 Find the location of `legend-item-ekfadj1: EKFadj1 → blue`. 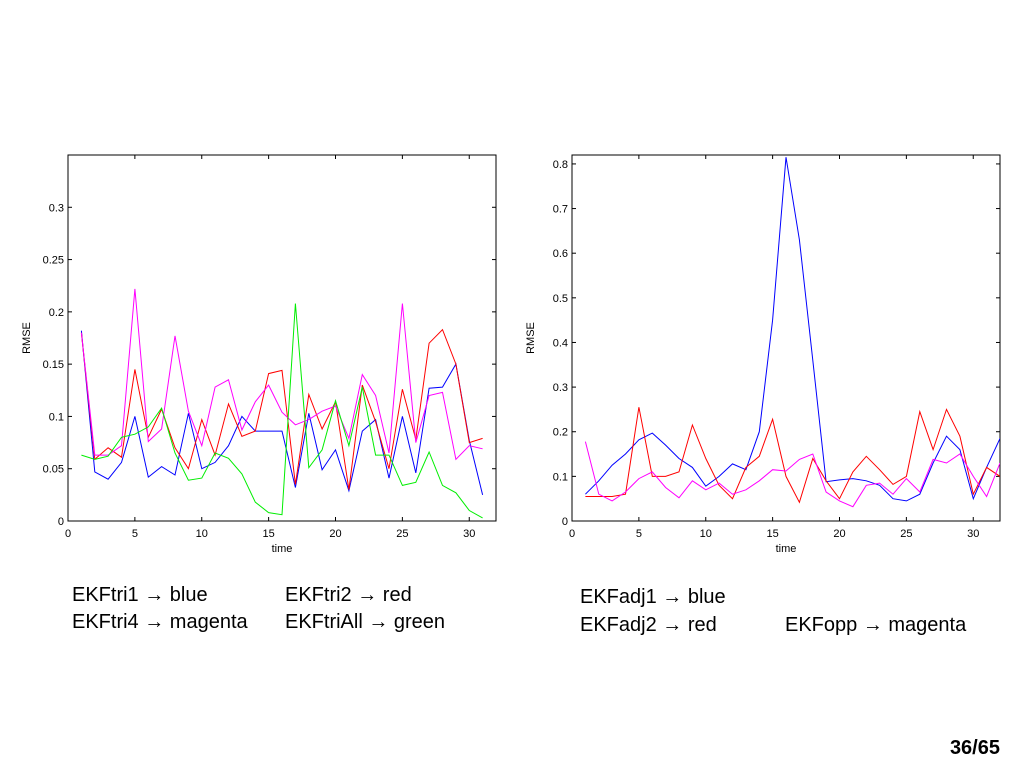

legend-item-ekfadj1: EKFadj1 → blue is located at coordinates (653, 597).